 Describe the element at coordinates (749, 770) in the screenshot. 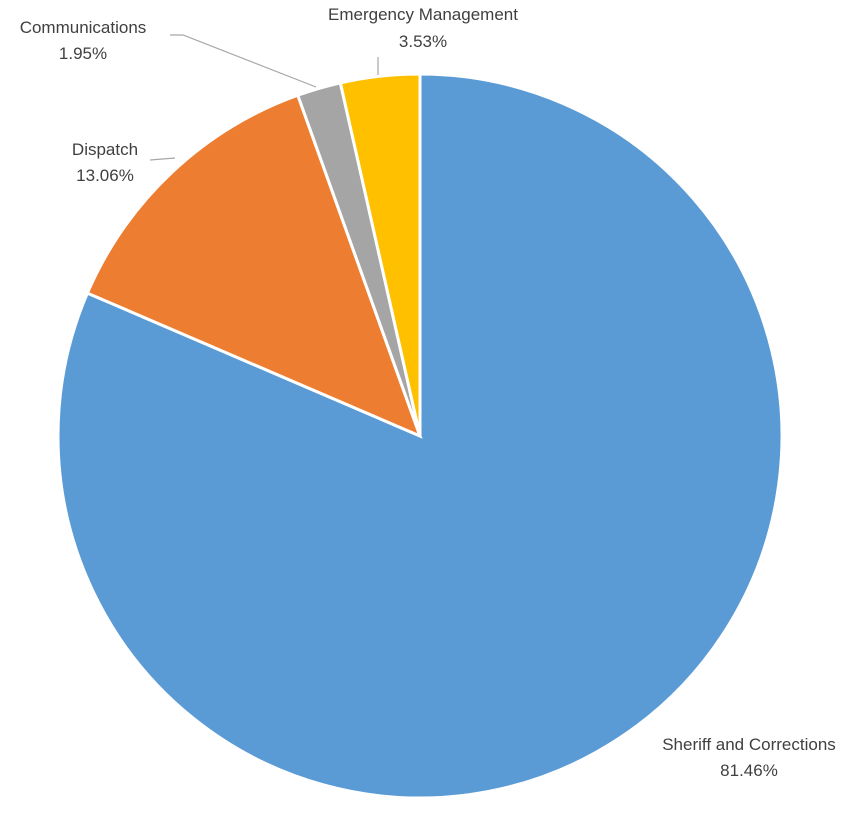

I see `data-label-value-sheriff-and-corrections: 81.46%` at that location.